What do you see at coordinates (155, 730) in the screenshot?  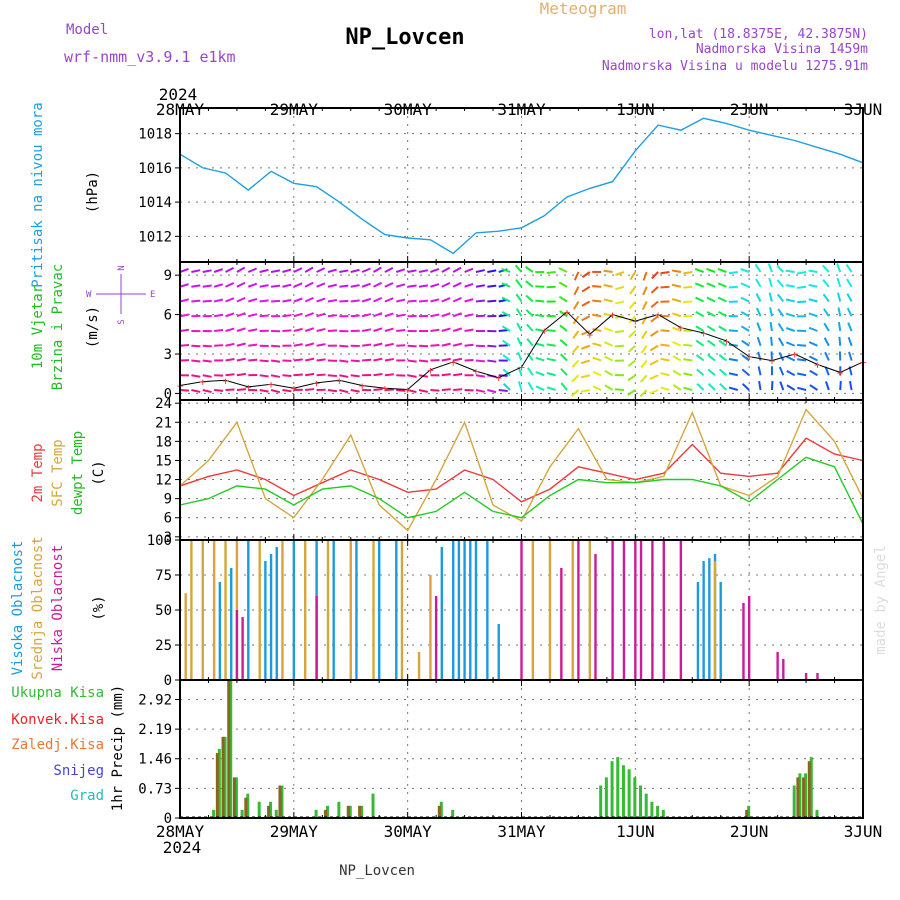 I see `y-tick-label: 2.19` at bounding box center [155, 730].